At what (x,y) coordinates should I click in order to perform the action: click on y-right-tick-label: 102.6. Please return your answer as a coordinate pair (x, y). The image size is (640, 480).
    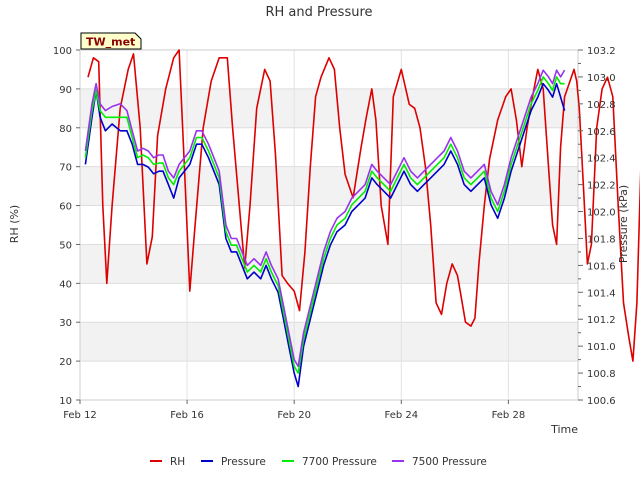
    Looking at the image, I should click on (601, 132).